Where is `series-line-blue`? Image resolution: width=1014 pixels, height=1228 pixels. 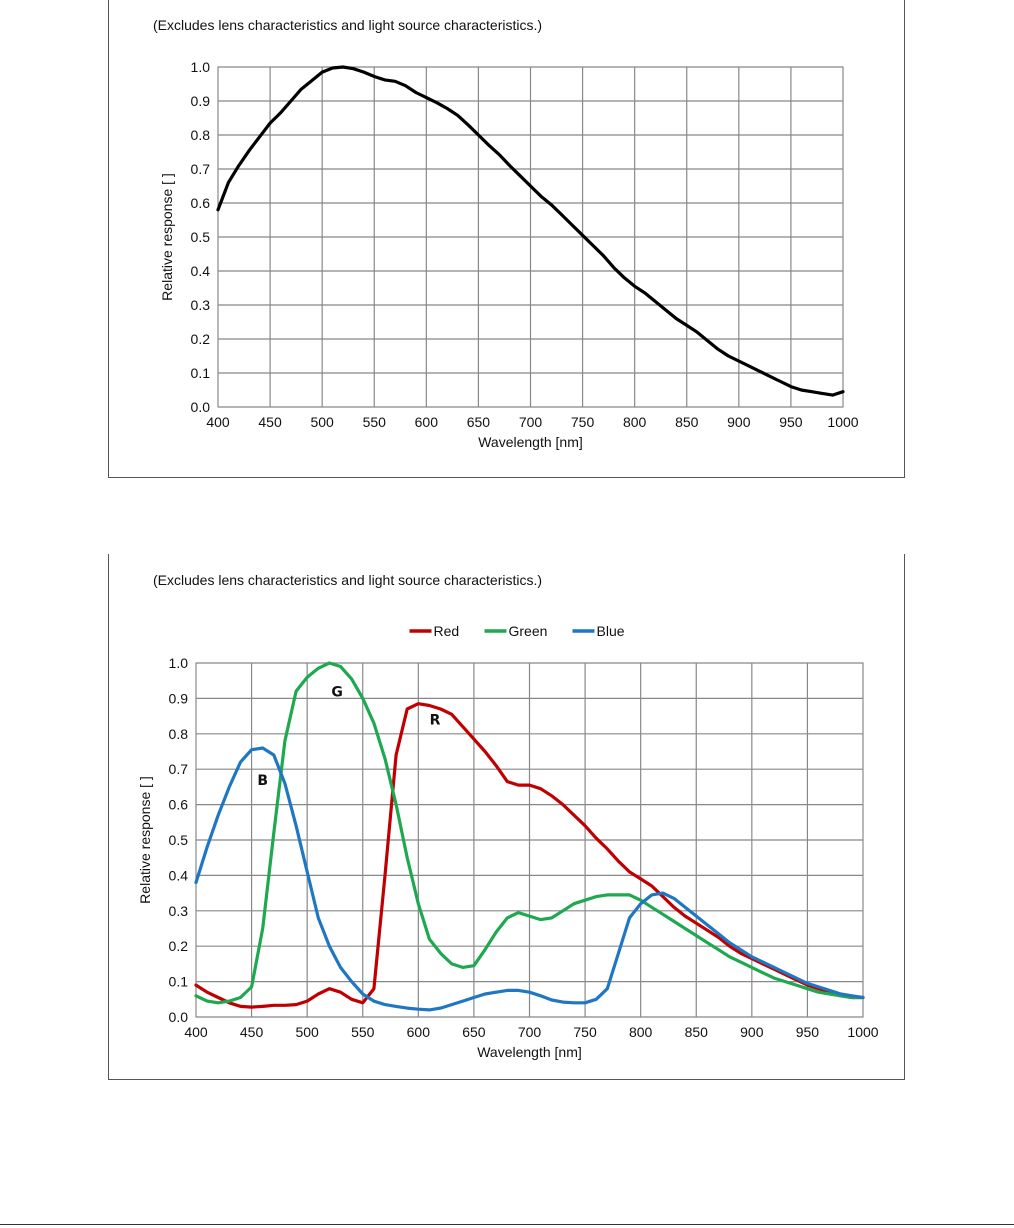
series-line-blue is located at coordinates (529, 879).